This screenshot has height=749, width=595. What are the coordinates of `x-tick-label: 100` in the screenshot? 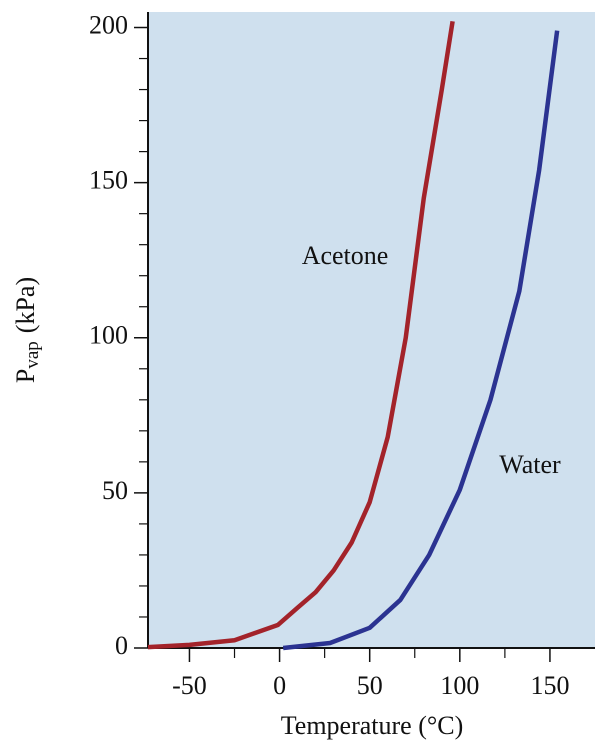 It's located at (459, 685).